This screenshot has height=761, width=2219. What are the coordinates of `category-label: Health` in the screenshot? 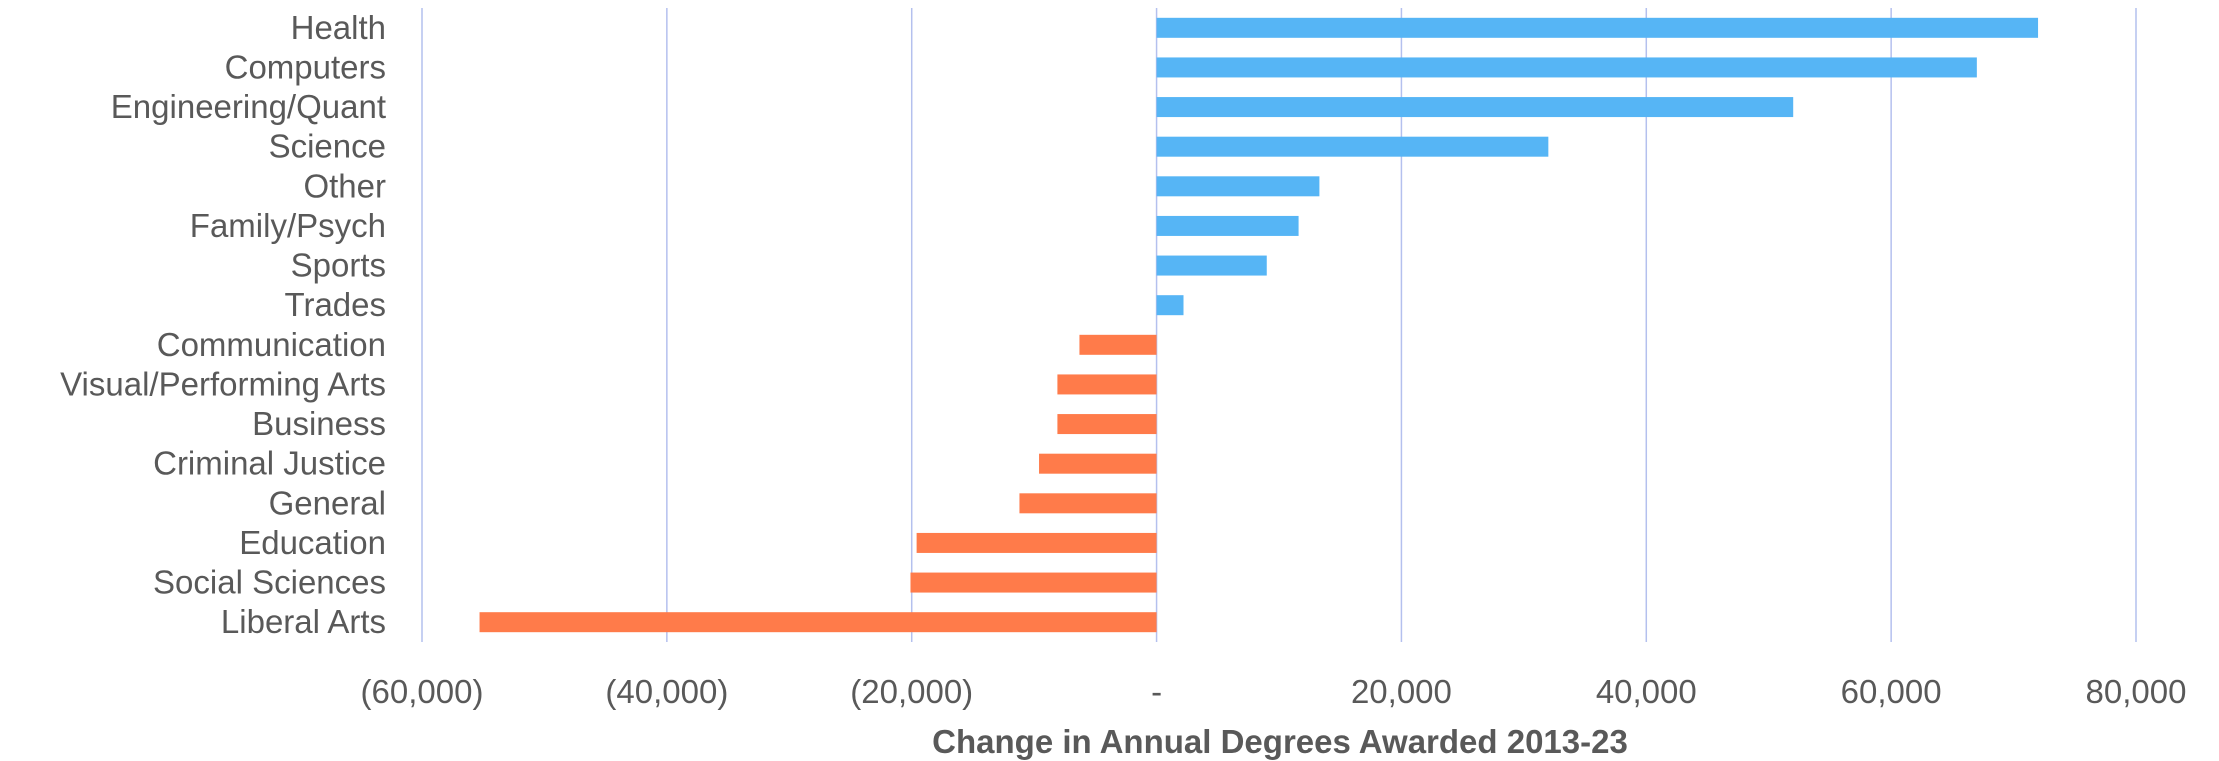 It's located at (338, 27).